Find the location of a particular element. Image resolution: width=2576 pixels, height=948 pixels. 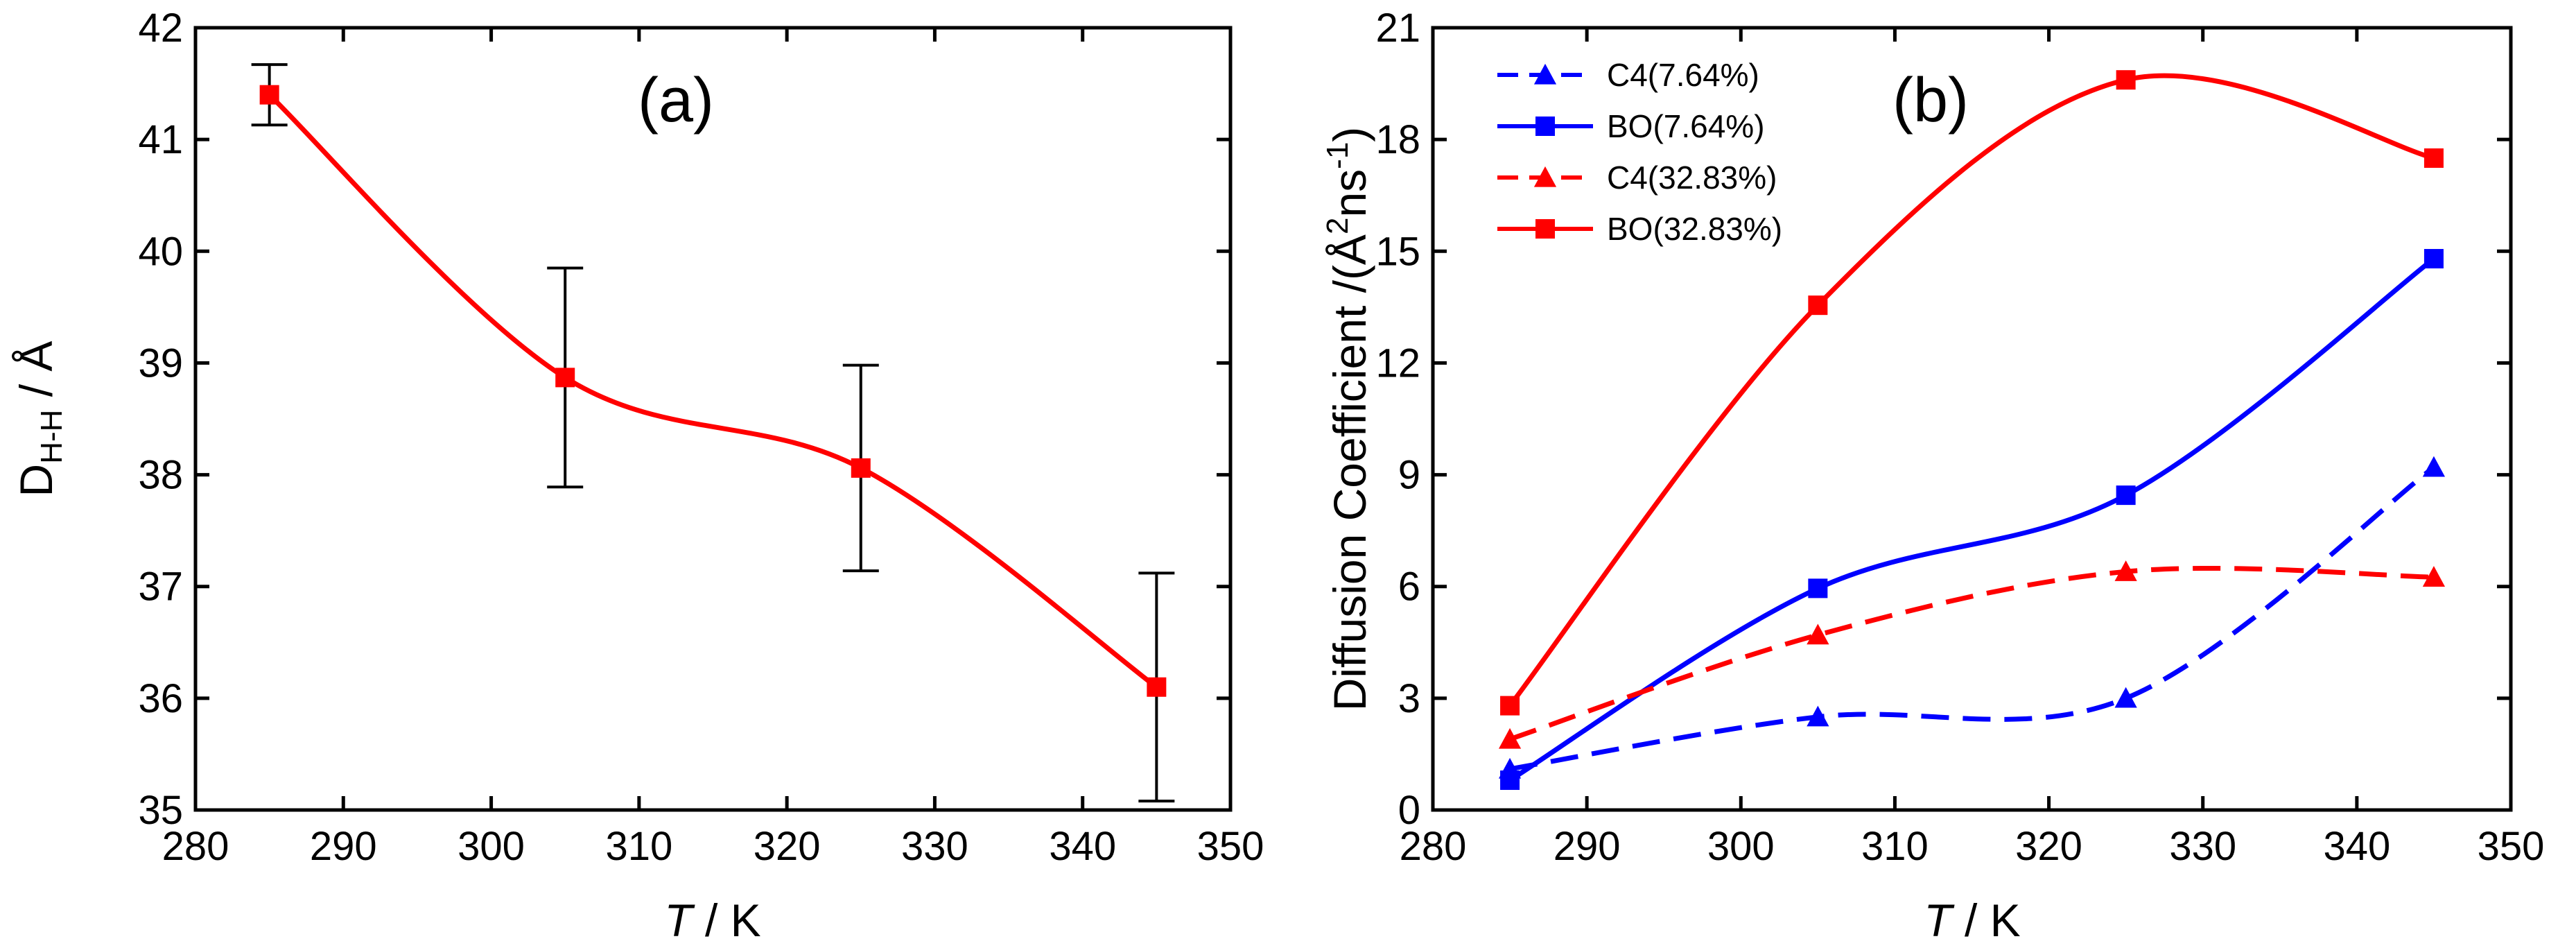

panel-b-y-tick-label: 6 is located at coordinates (1409, 587).